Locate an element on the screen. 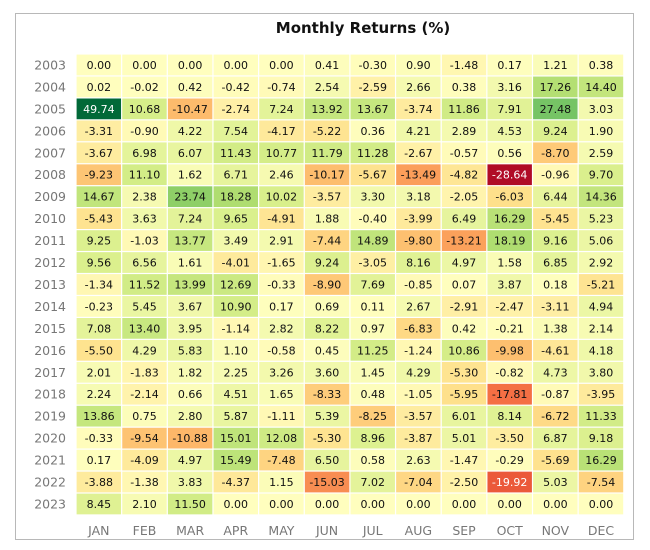  cell-value-label: 3.83 is located at coordinates (190, 482).